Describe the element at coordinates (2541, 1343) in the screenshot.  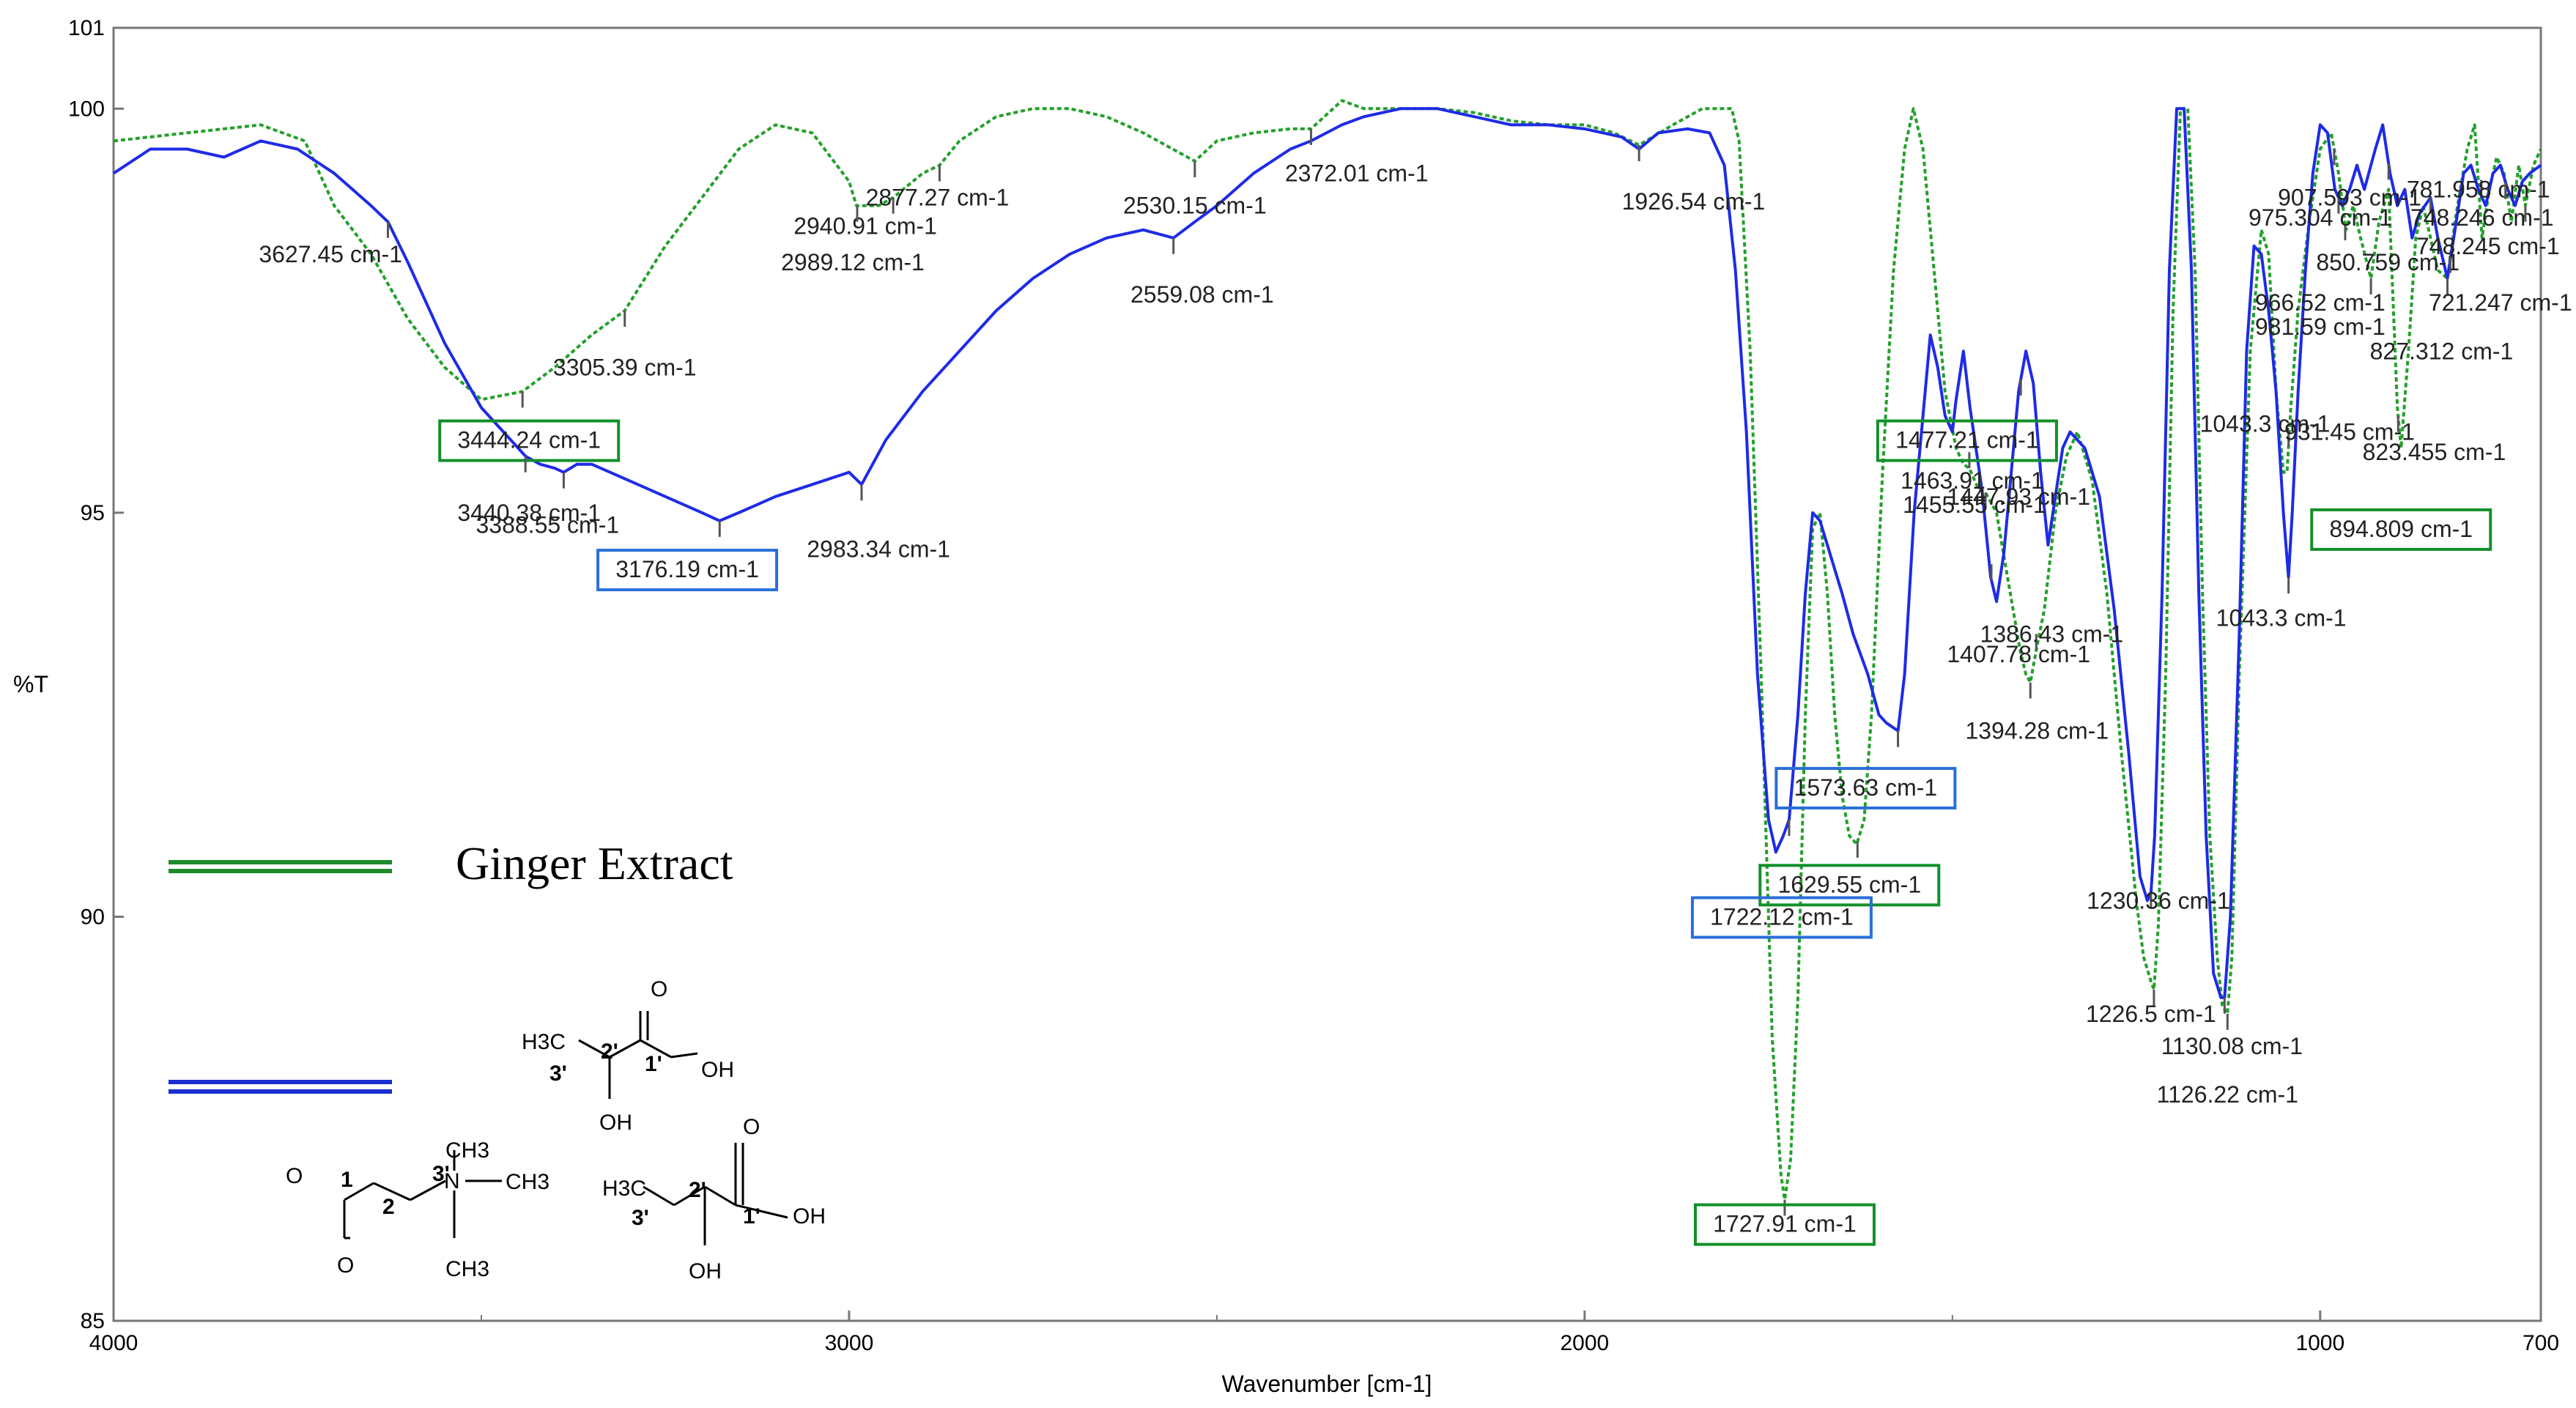
I see `x-tick-label-700: 700` at that location.